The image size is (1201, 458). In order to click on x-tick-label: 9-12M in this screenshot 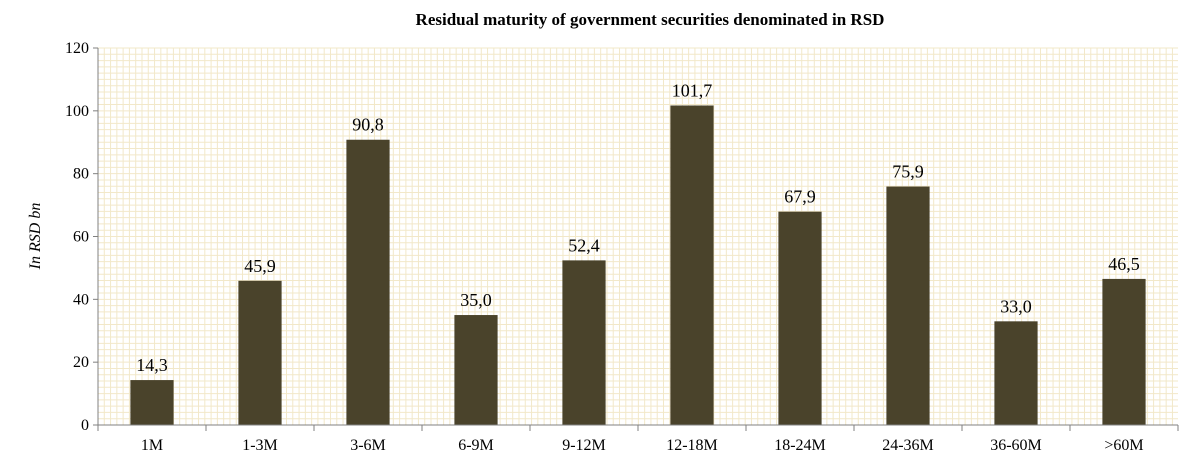, I will do `click(584, 445)`.